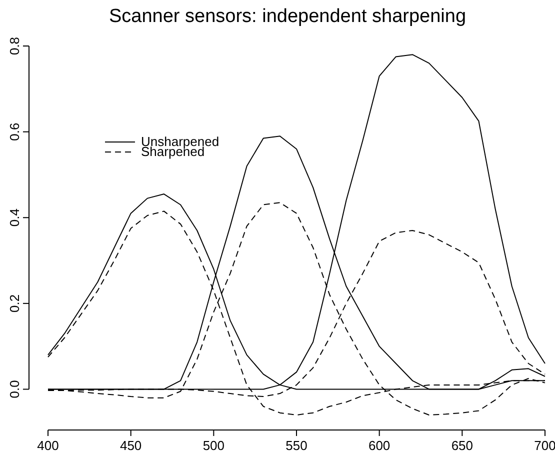  What do you see at coordinates (14, 131) in the screenshot?
I see `y-tick-label: 0.6` at bounding box center [14, 131].